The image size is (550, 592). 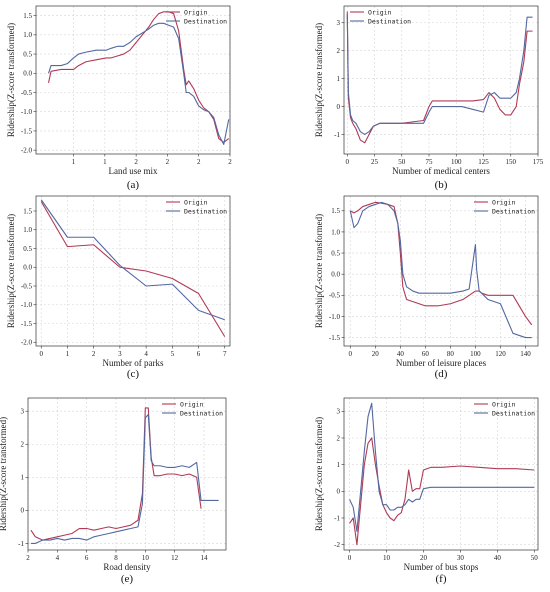 I want to click on panel-label: (b), so click(x=441, y=185).